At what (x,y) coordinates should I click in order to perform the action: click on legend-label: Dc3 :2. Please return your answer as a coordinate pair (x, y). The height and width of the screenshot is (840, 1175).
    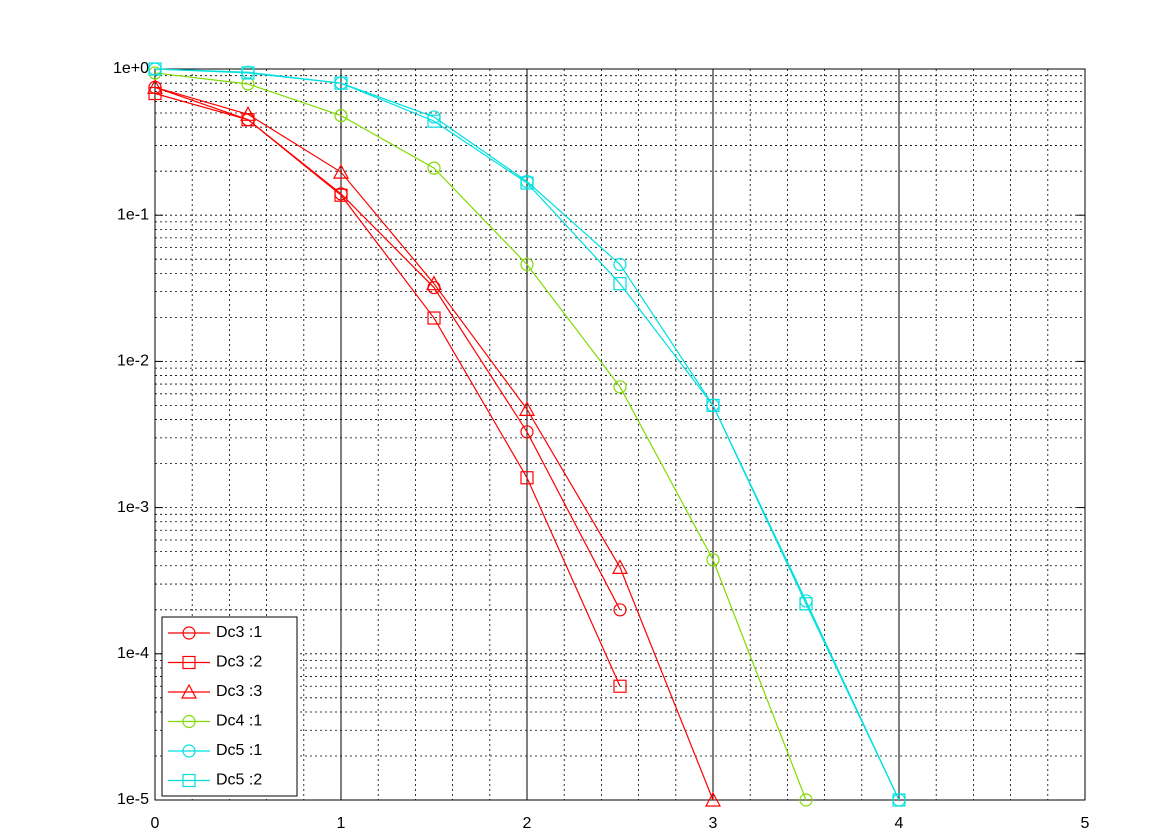
    Looking at the image, I should click on (239, 662).